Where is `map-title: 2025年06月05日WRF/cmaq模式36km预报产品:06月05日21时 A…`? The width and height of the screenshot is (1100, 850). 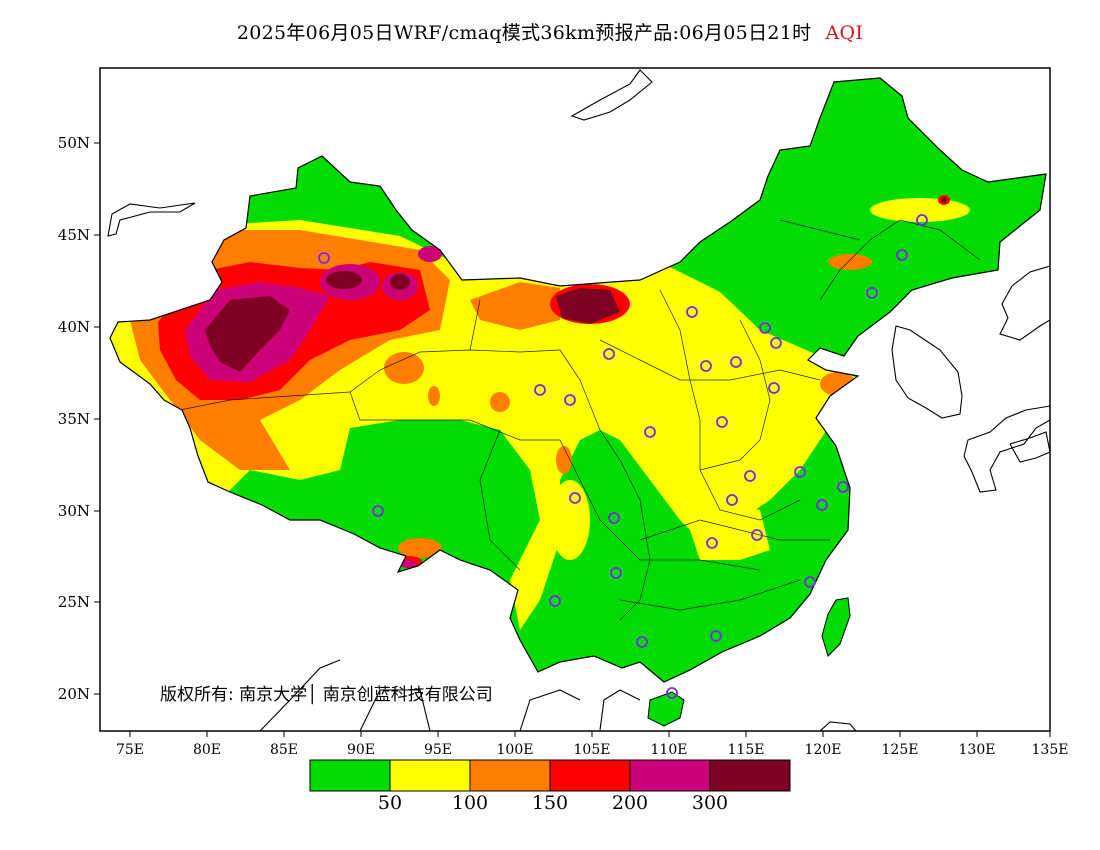
map-title: 2025年06月05日WRF/cmaq模式36km预报产品:06月05日21时 A… is located at coordinates (550, 31).